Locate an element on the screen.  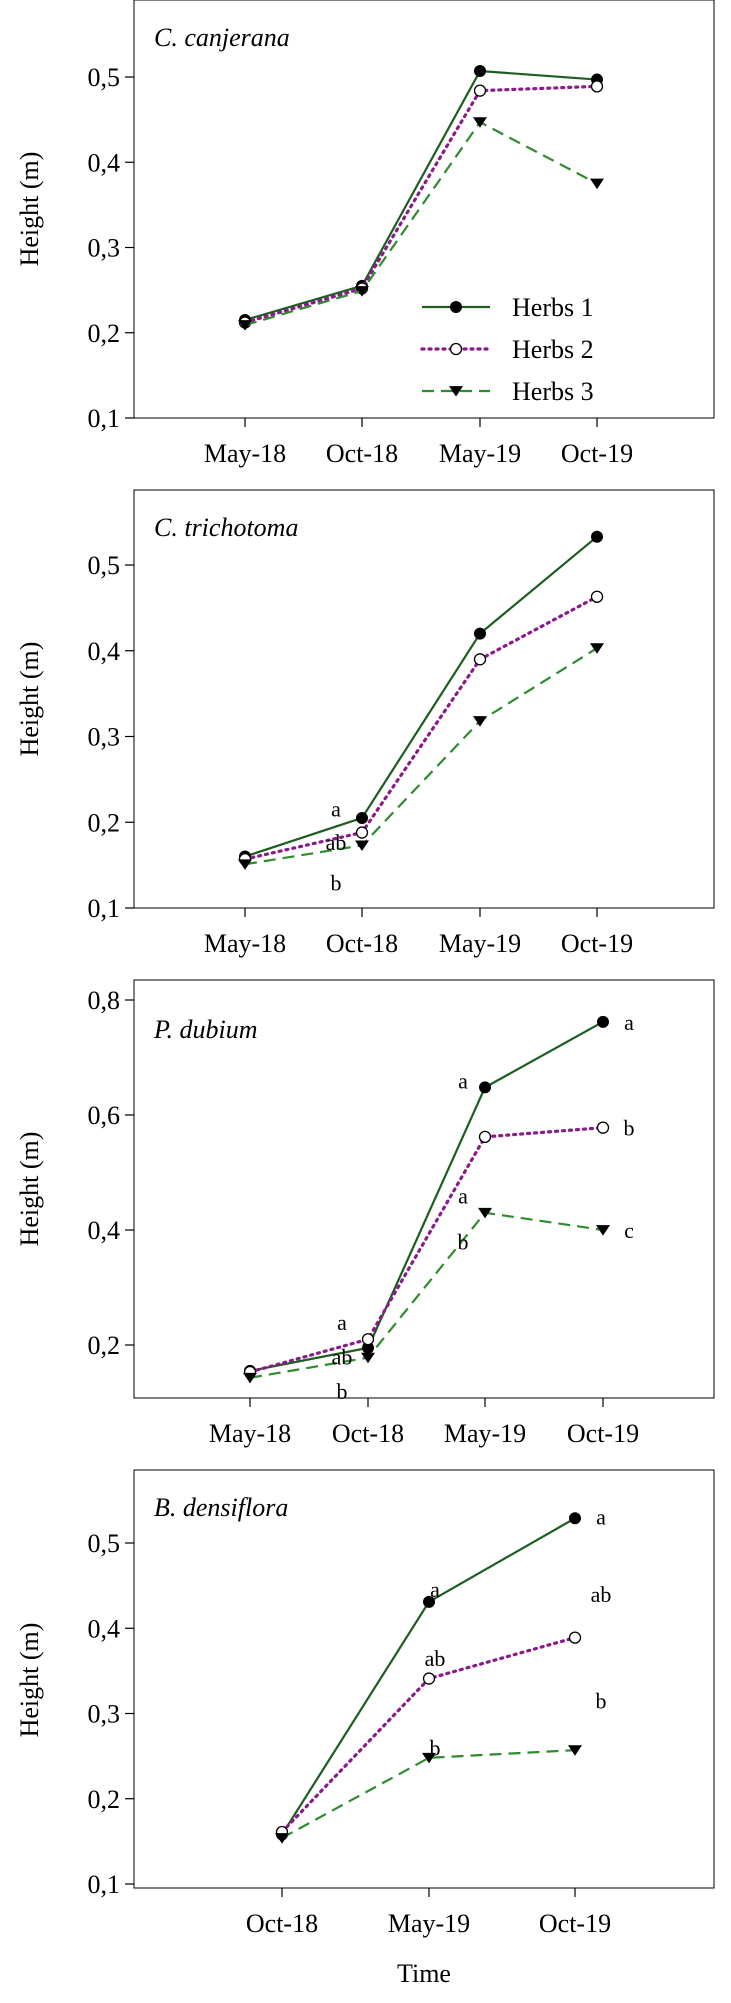
legend-label: Herbs 3 is located at coordinates (553, 391).